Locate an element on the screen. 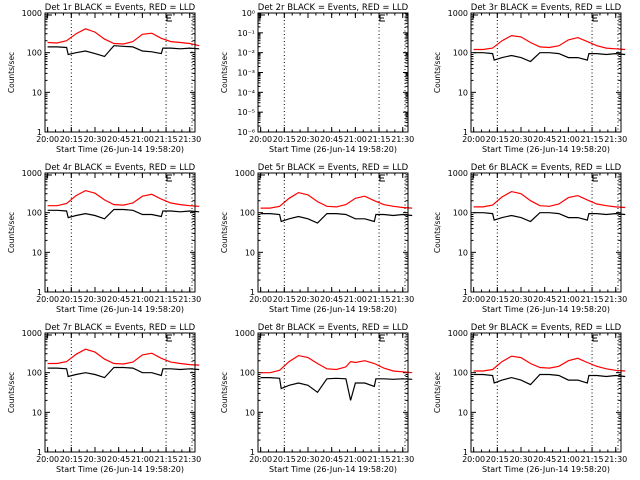 This screenshot has height=480, width=640. y-tick-label: 10⁻² is located at coordinates (246, 53).